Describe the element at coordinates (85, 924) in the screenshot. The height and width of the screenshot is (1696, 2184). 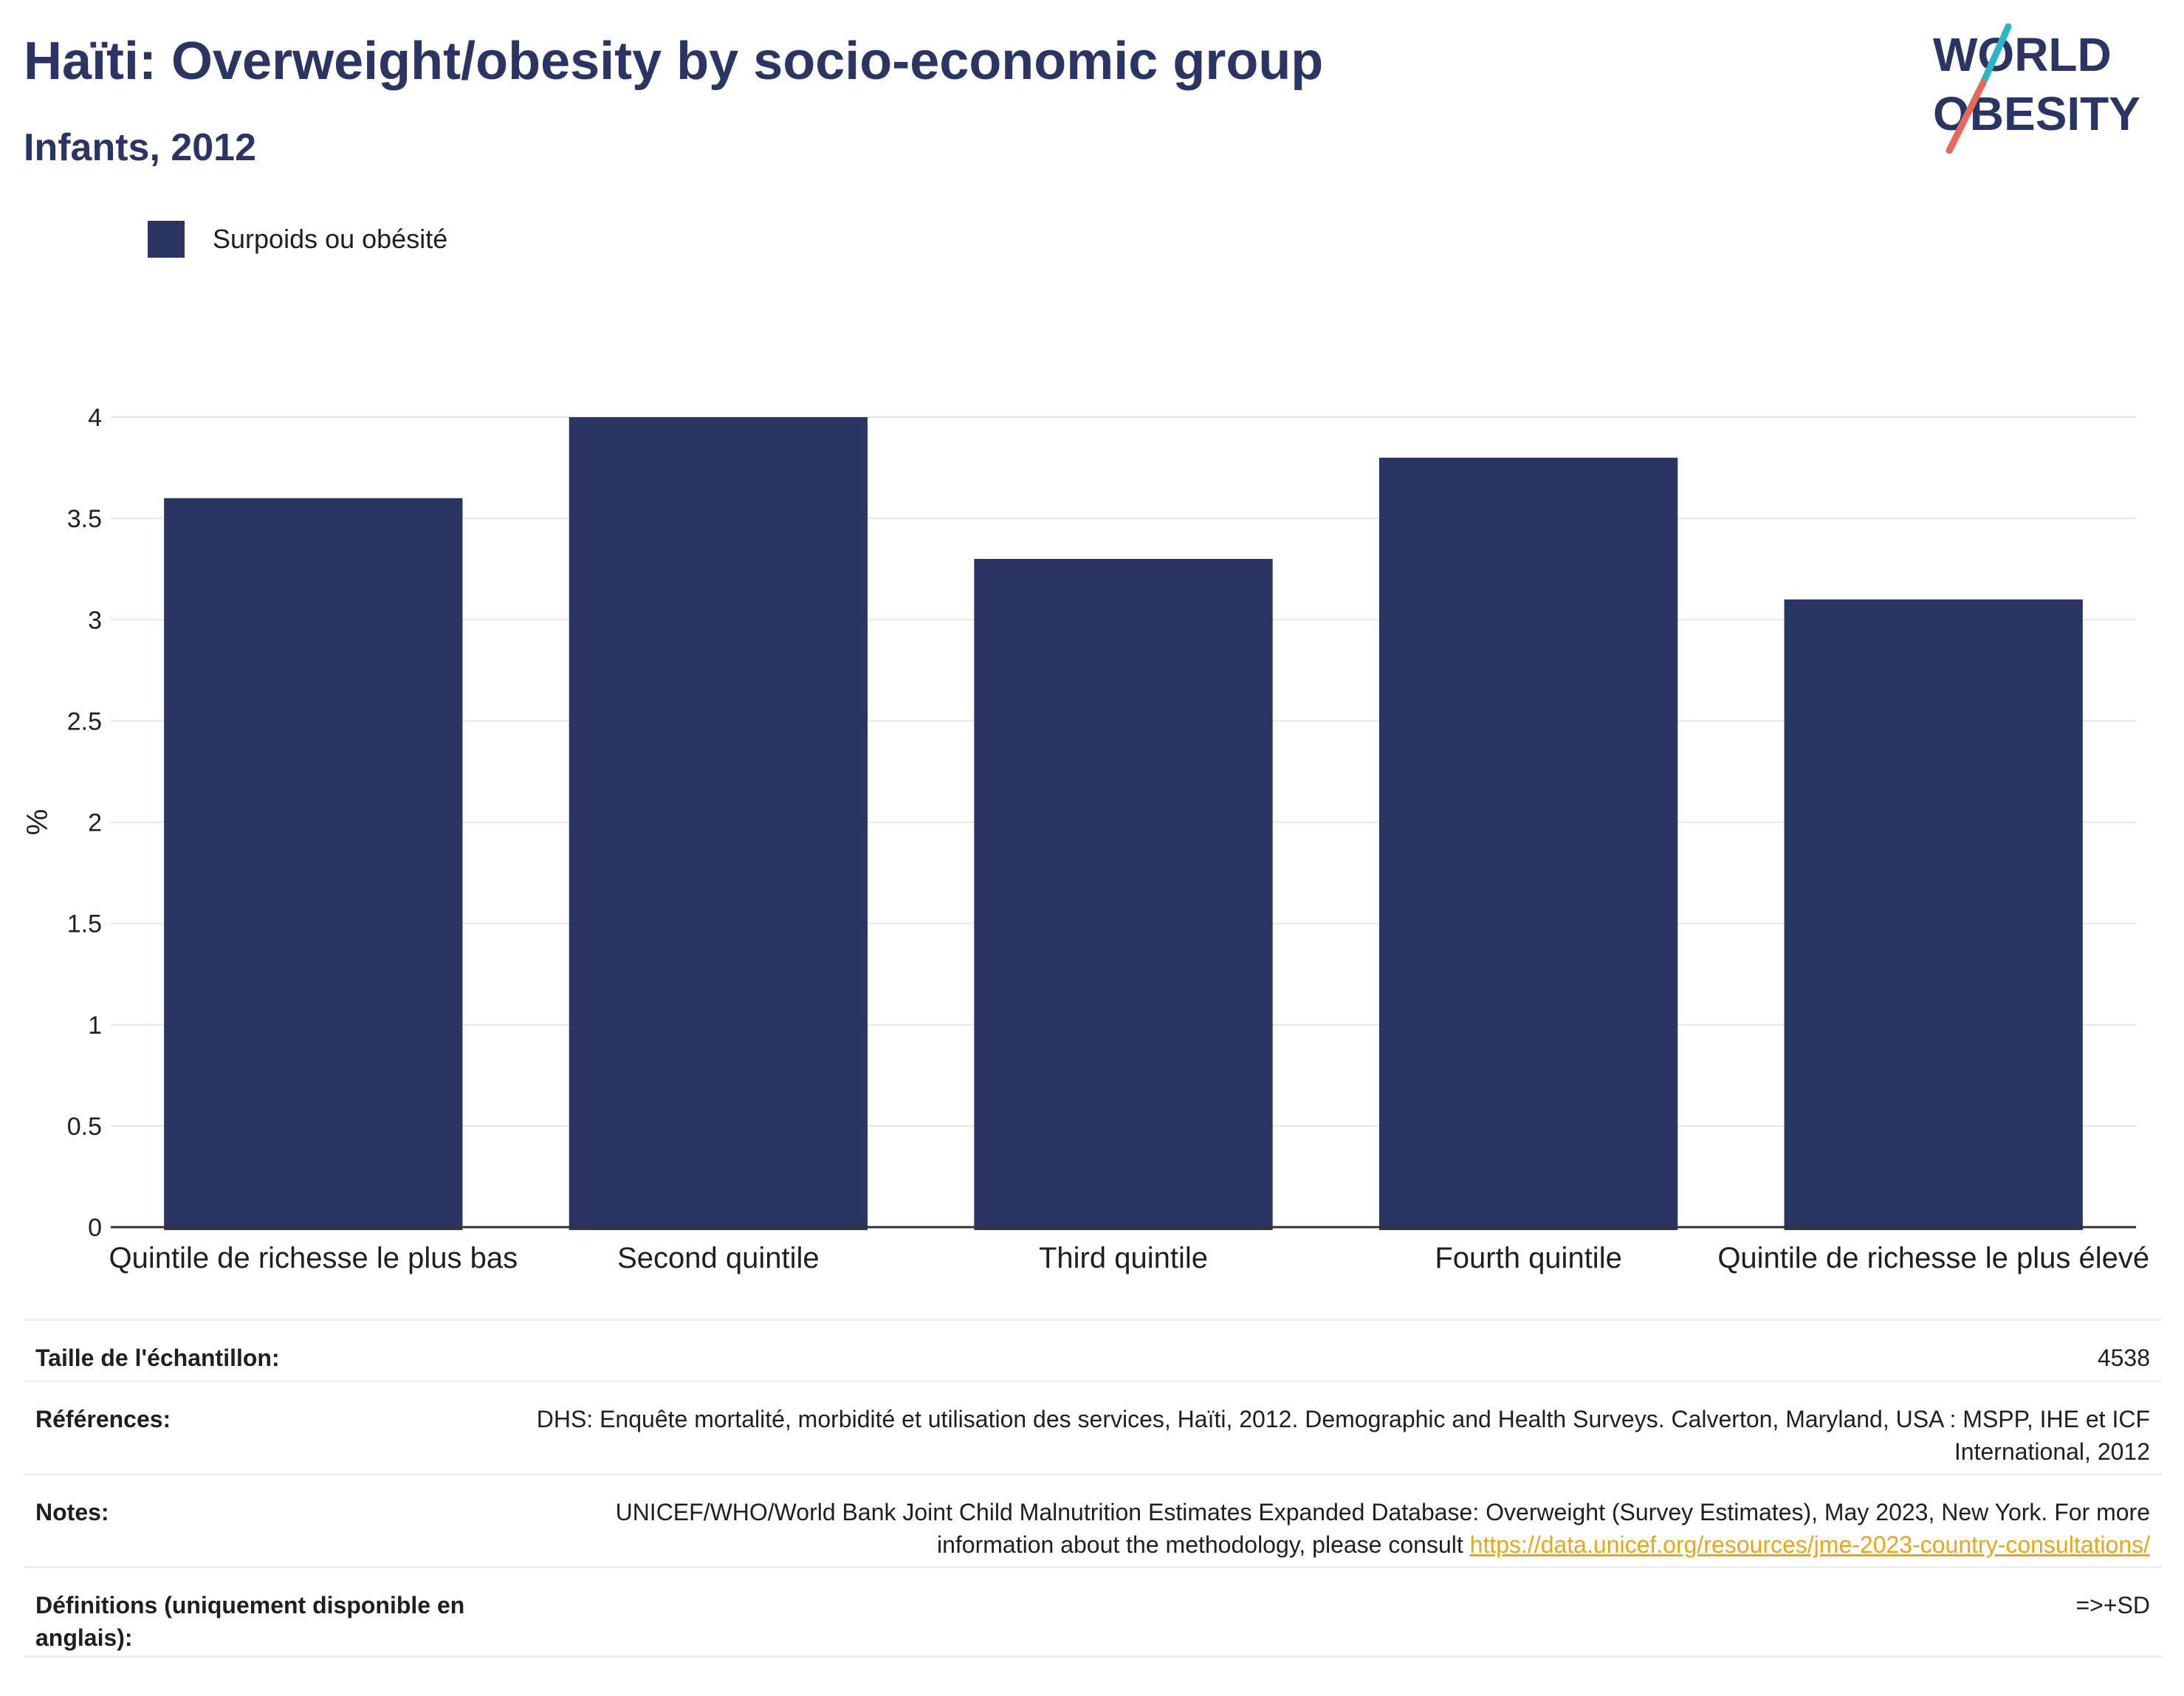
I see `y-tick-label: 1.5` at that location.